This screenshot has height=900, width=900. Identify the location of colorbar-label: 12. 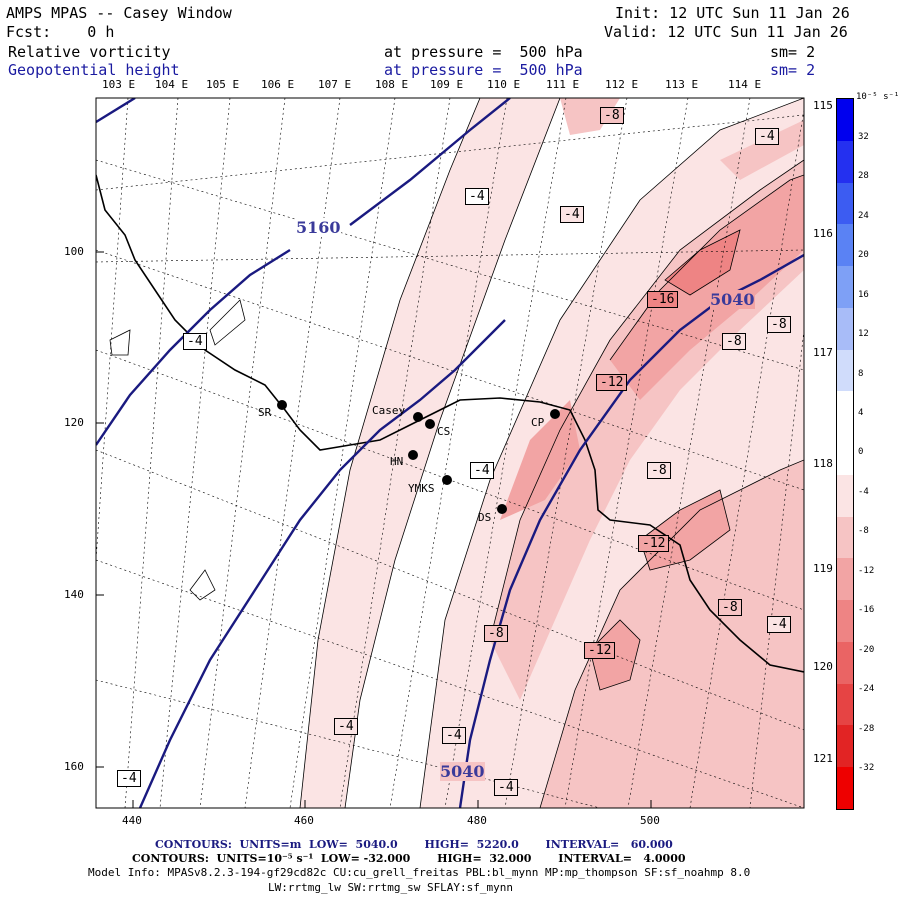
(863, 334).